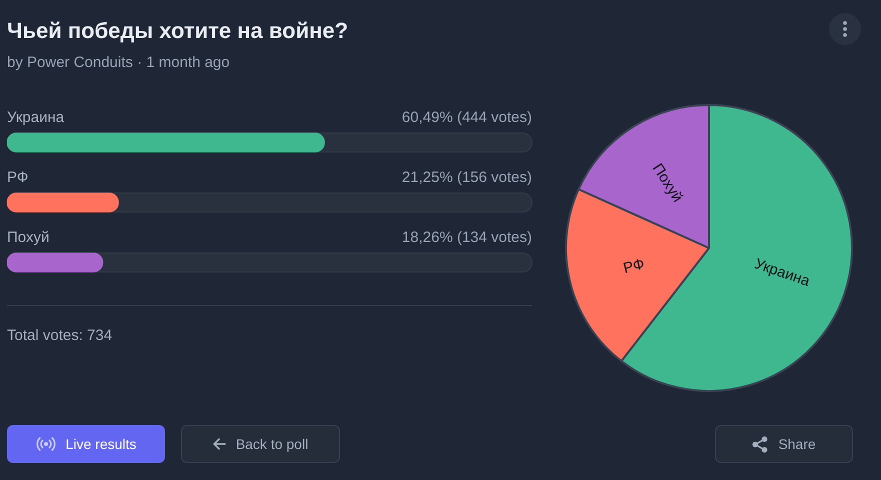  I want to click on chart-subtitle: by Power Conduits · 1 month ago, so click(118, 63).